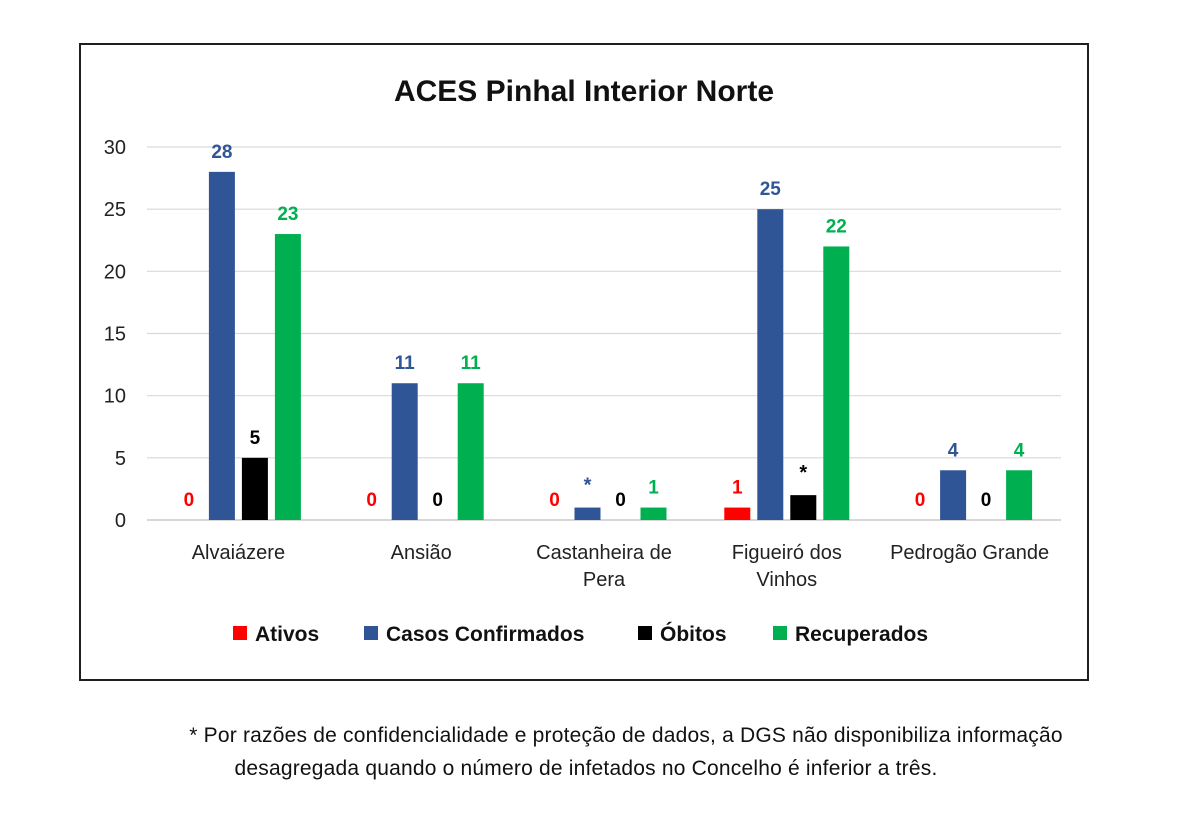 This screenshot has width=1200, height=829. What do you see at coordinates (836, 226) in the screenshot?
I see `data-label: 22` at bounding box center [836, 226].